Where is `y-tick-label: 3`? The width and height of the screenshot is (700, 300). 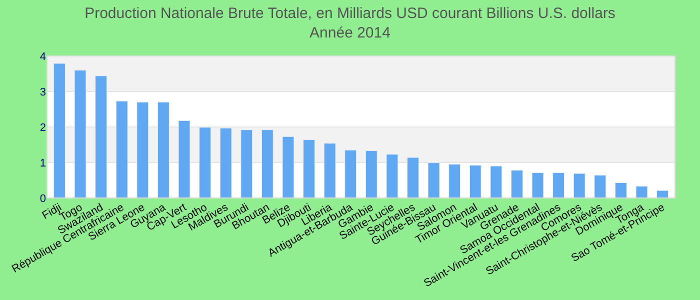
y-tick-label: 3 is located at coordinates (43, 92).